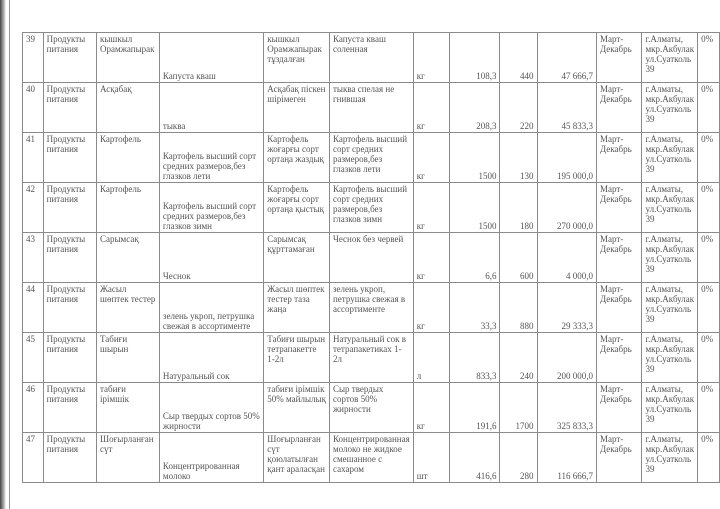  What do you see at coordinates (475, 107) in the screenshot?
I see `quantity-cell: 208,3` at bounding box center [475, 107].